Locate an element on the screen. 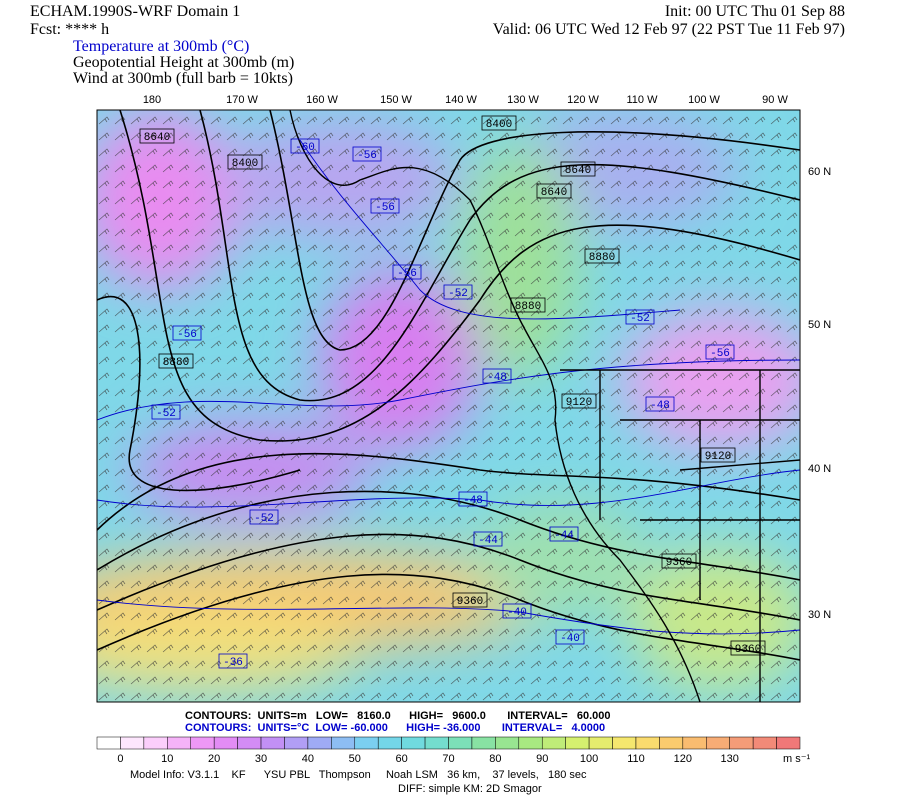 The image size is (900, 805). longitude-label: 90 W is located at coordinates (775, 100).